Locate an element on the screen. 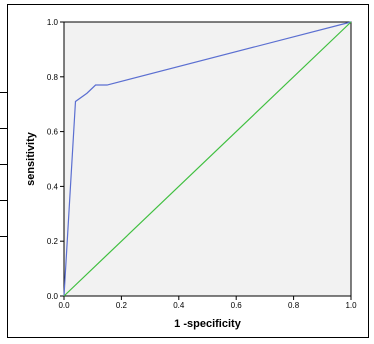  y-axis-ticks: 0.0 0.2 0.4 0.6 0.8 1.0 is located at coordinates (55, 159).